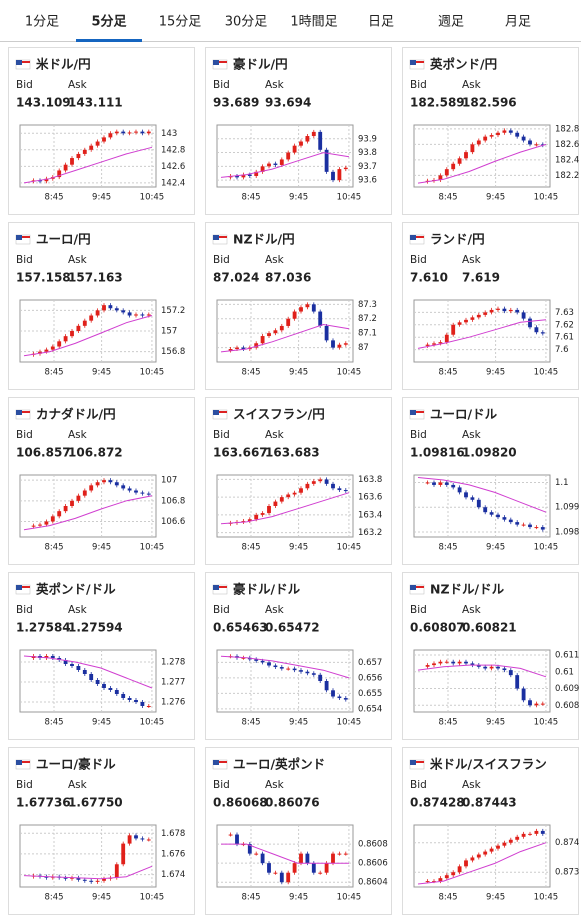 The image size is (581, 915). Describe the element at coordinates (43, 278) in the screenshot. I see `bid-value: 157.158` at that location.